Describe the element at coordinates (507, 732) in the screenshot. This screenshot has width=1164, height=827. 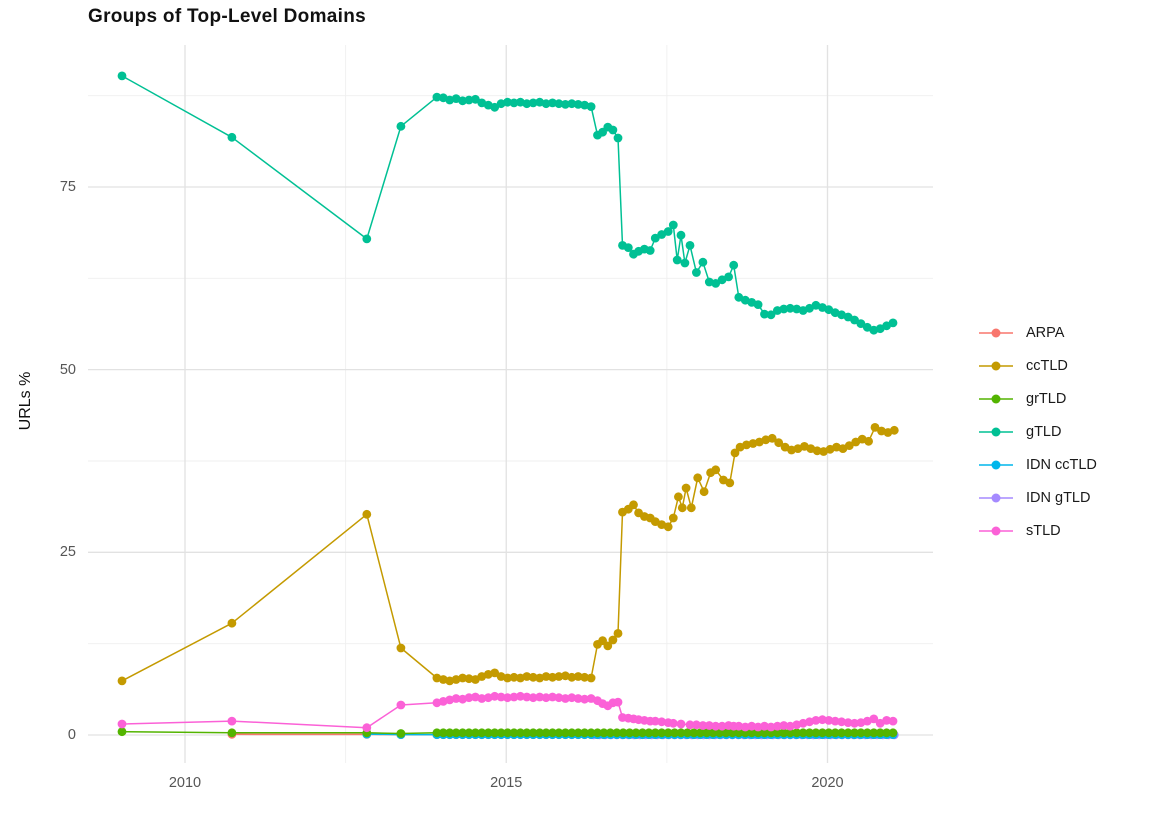
I see `series-grtld` at that location.